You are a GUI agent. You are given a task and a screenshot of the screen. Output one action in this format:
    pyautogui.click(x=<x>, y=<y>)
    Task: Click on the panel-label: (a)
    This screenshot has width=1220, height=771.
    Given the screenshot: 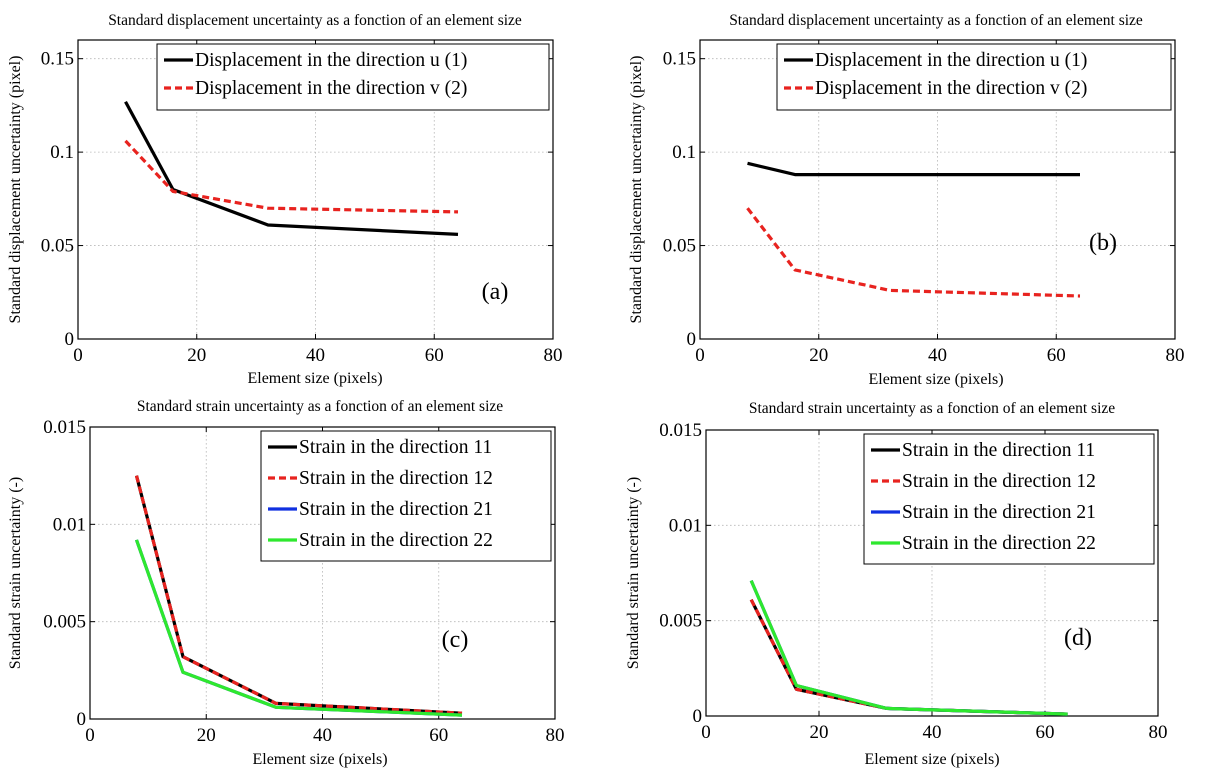 What is the action you would take?
    pyautogui.click(x=495, y=292)
    